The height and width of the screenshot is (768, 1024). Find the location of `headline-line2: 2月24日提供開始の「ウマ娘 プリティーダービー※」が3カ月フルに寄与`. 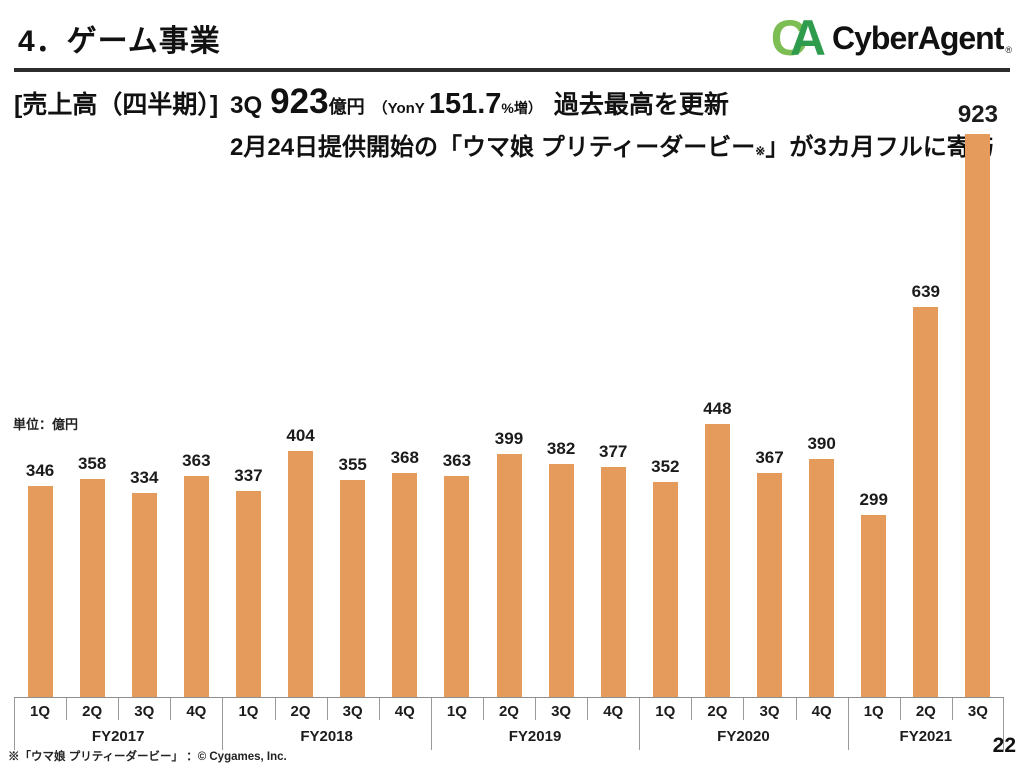

headline-line2: 2月24日提供開始の「ウマ娘 プリティーダービー※」が3カ月フルに寄与 is located at coordinates (612, 144).